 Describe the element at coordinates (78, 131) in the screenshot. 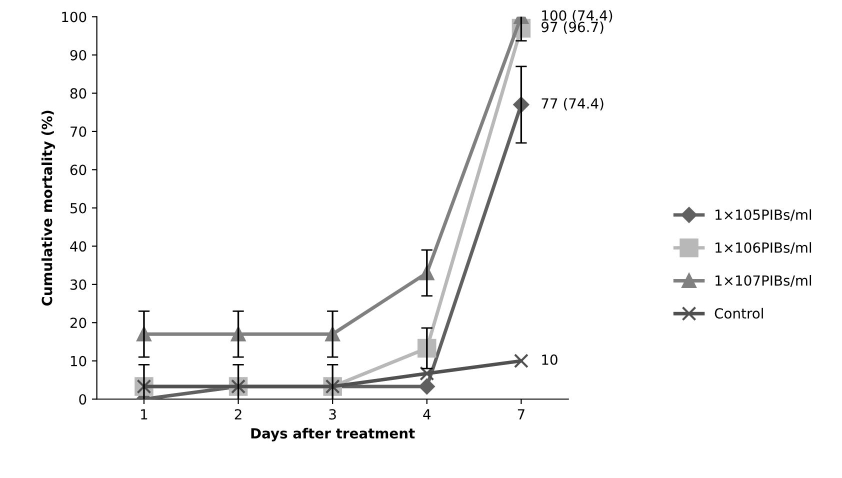

I see `y-tick-label: 70` at that location.